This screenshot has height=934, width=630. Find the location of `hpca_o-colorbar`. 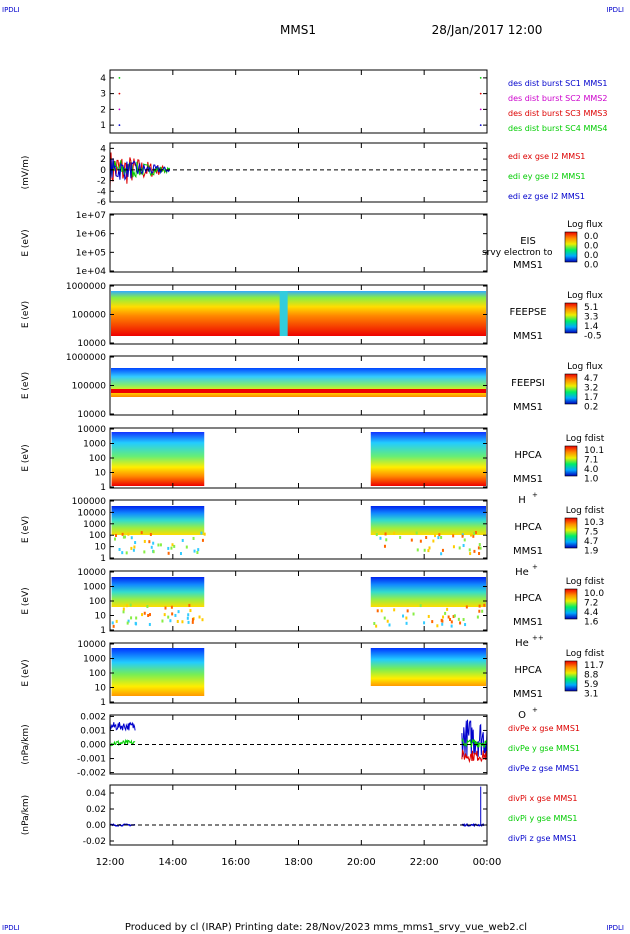

hpca_o-colorbar is located at coordinates (571, 676).